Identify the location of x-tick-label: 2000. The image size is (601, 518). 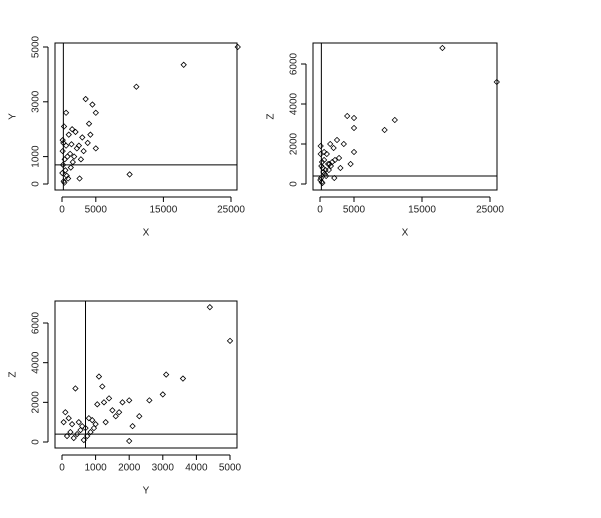
(129, 468).